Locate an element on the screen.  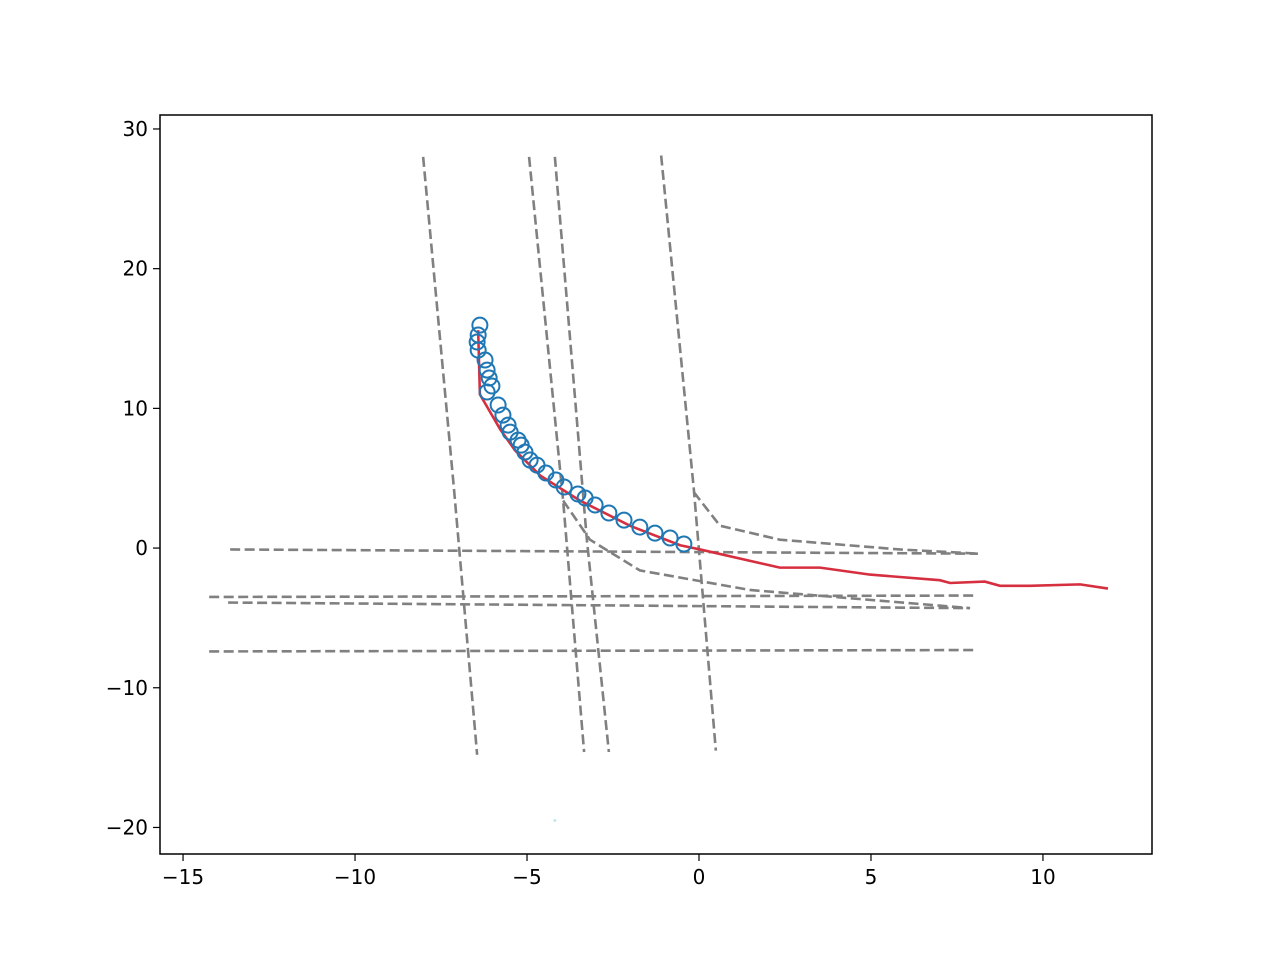
x-tick-label: 10 is located at coordinates (1042, 877).